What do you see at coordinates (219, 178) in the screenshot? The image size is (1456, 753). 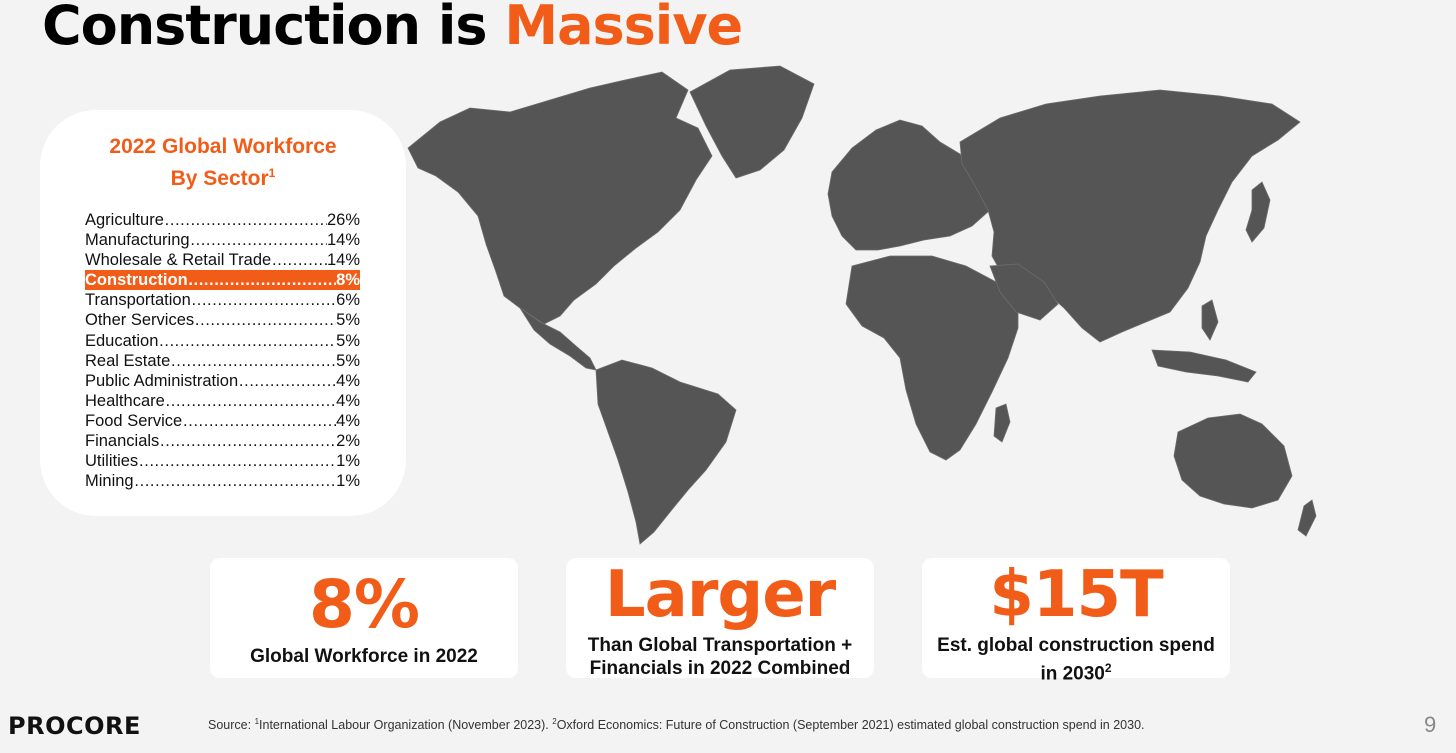 I see `sector-card-title-line2-text: By Sector` at bounding box center [219, 178].